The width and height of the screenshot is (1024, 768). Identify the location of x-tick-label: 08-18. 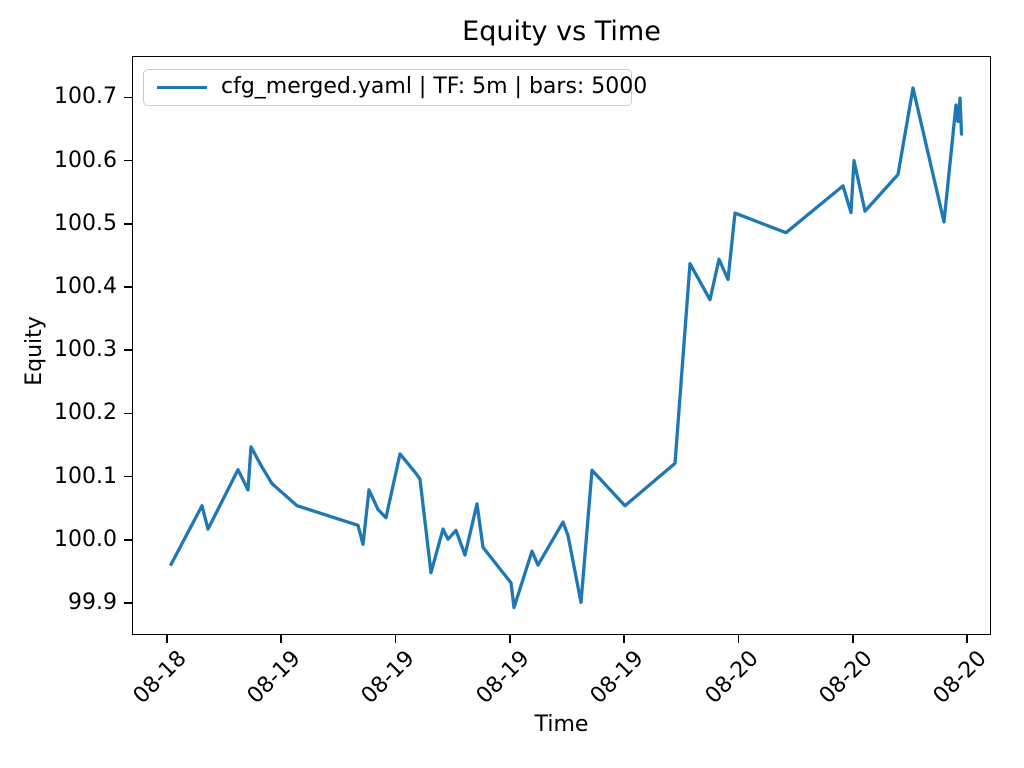
(160, 677).